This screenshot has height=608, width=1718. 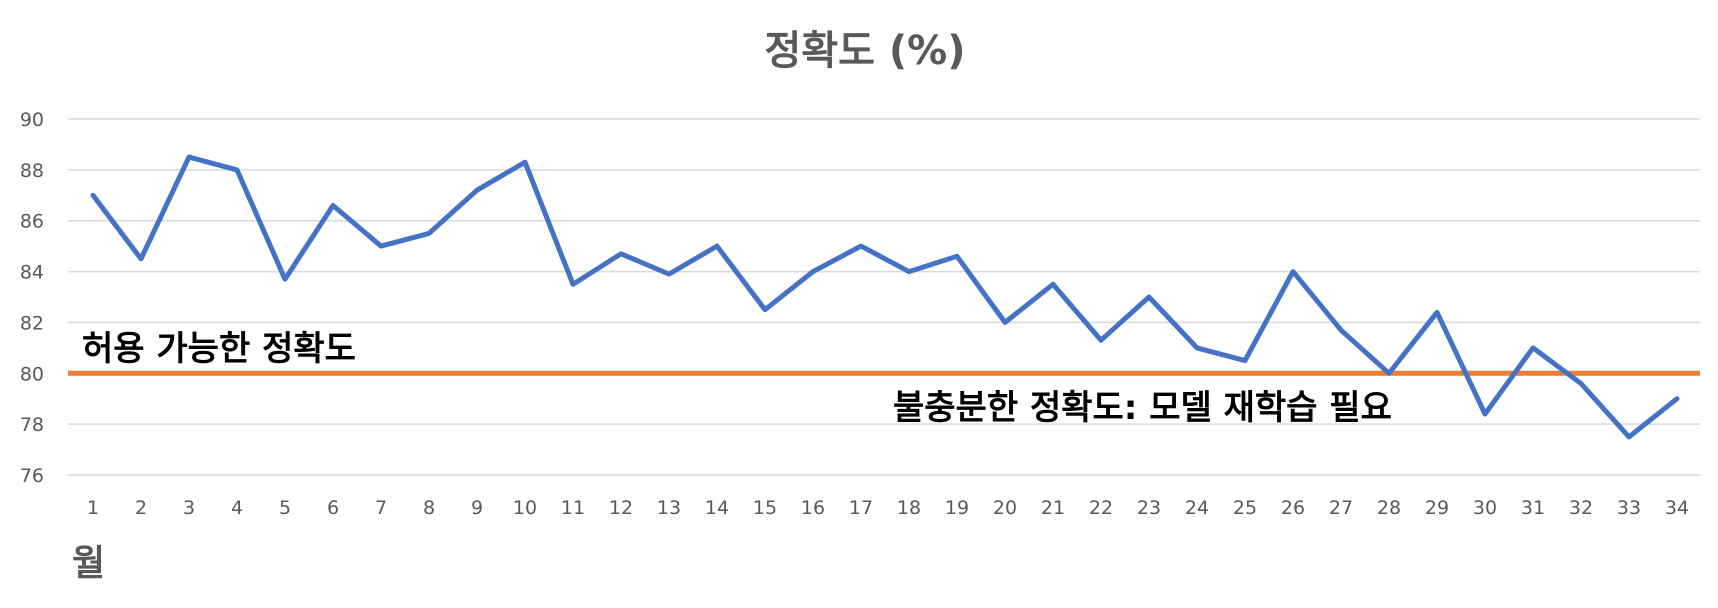 What do you see at coordinates (813, 508) in the screenshot?
I see `x-tick-label: 16` at bounding box center [813, 508].